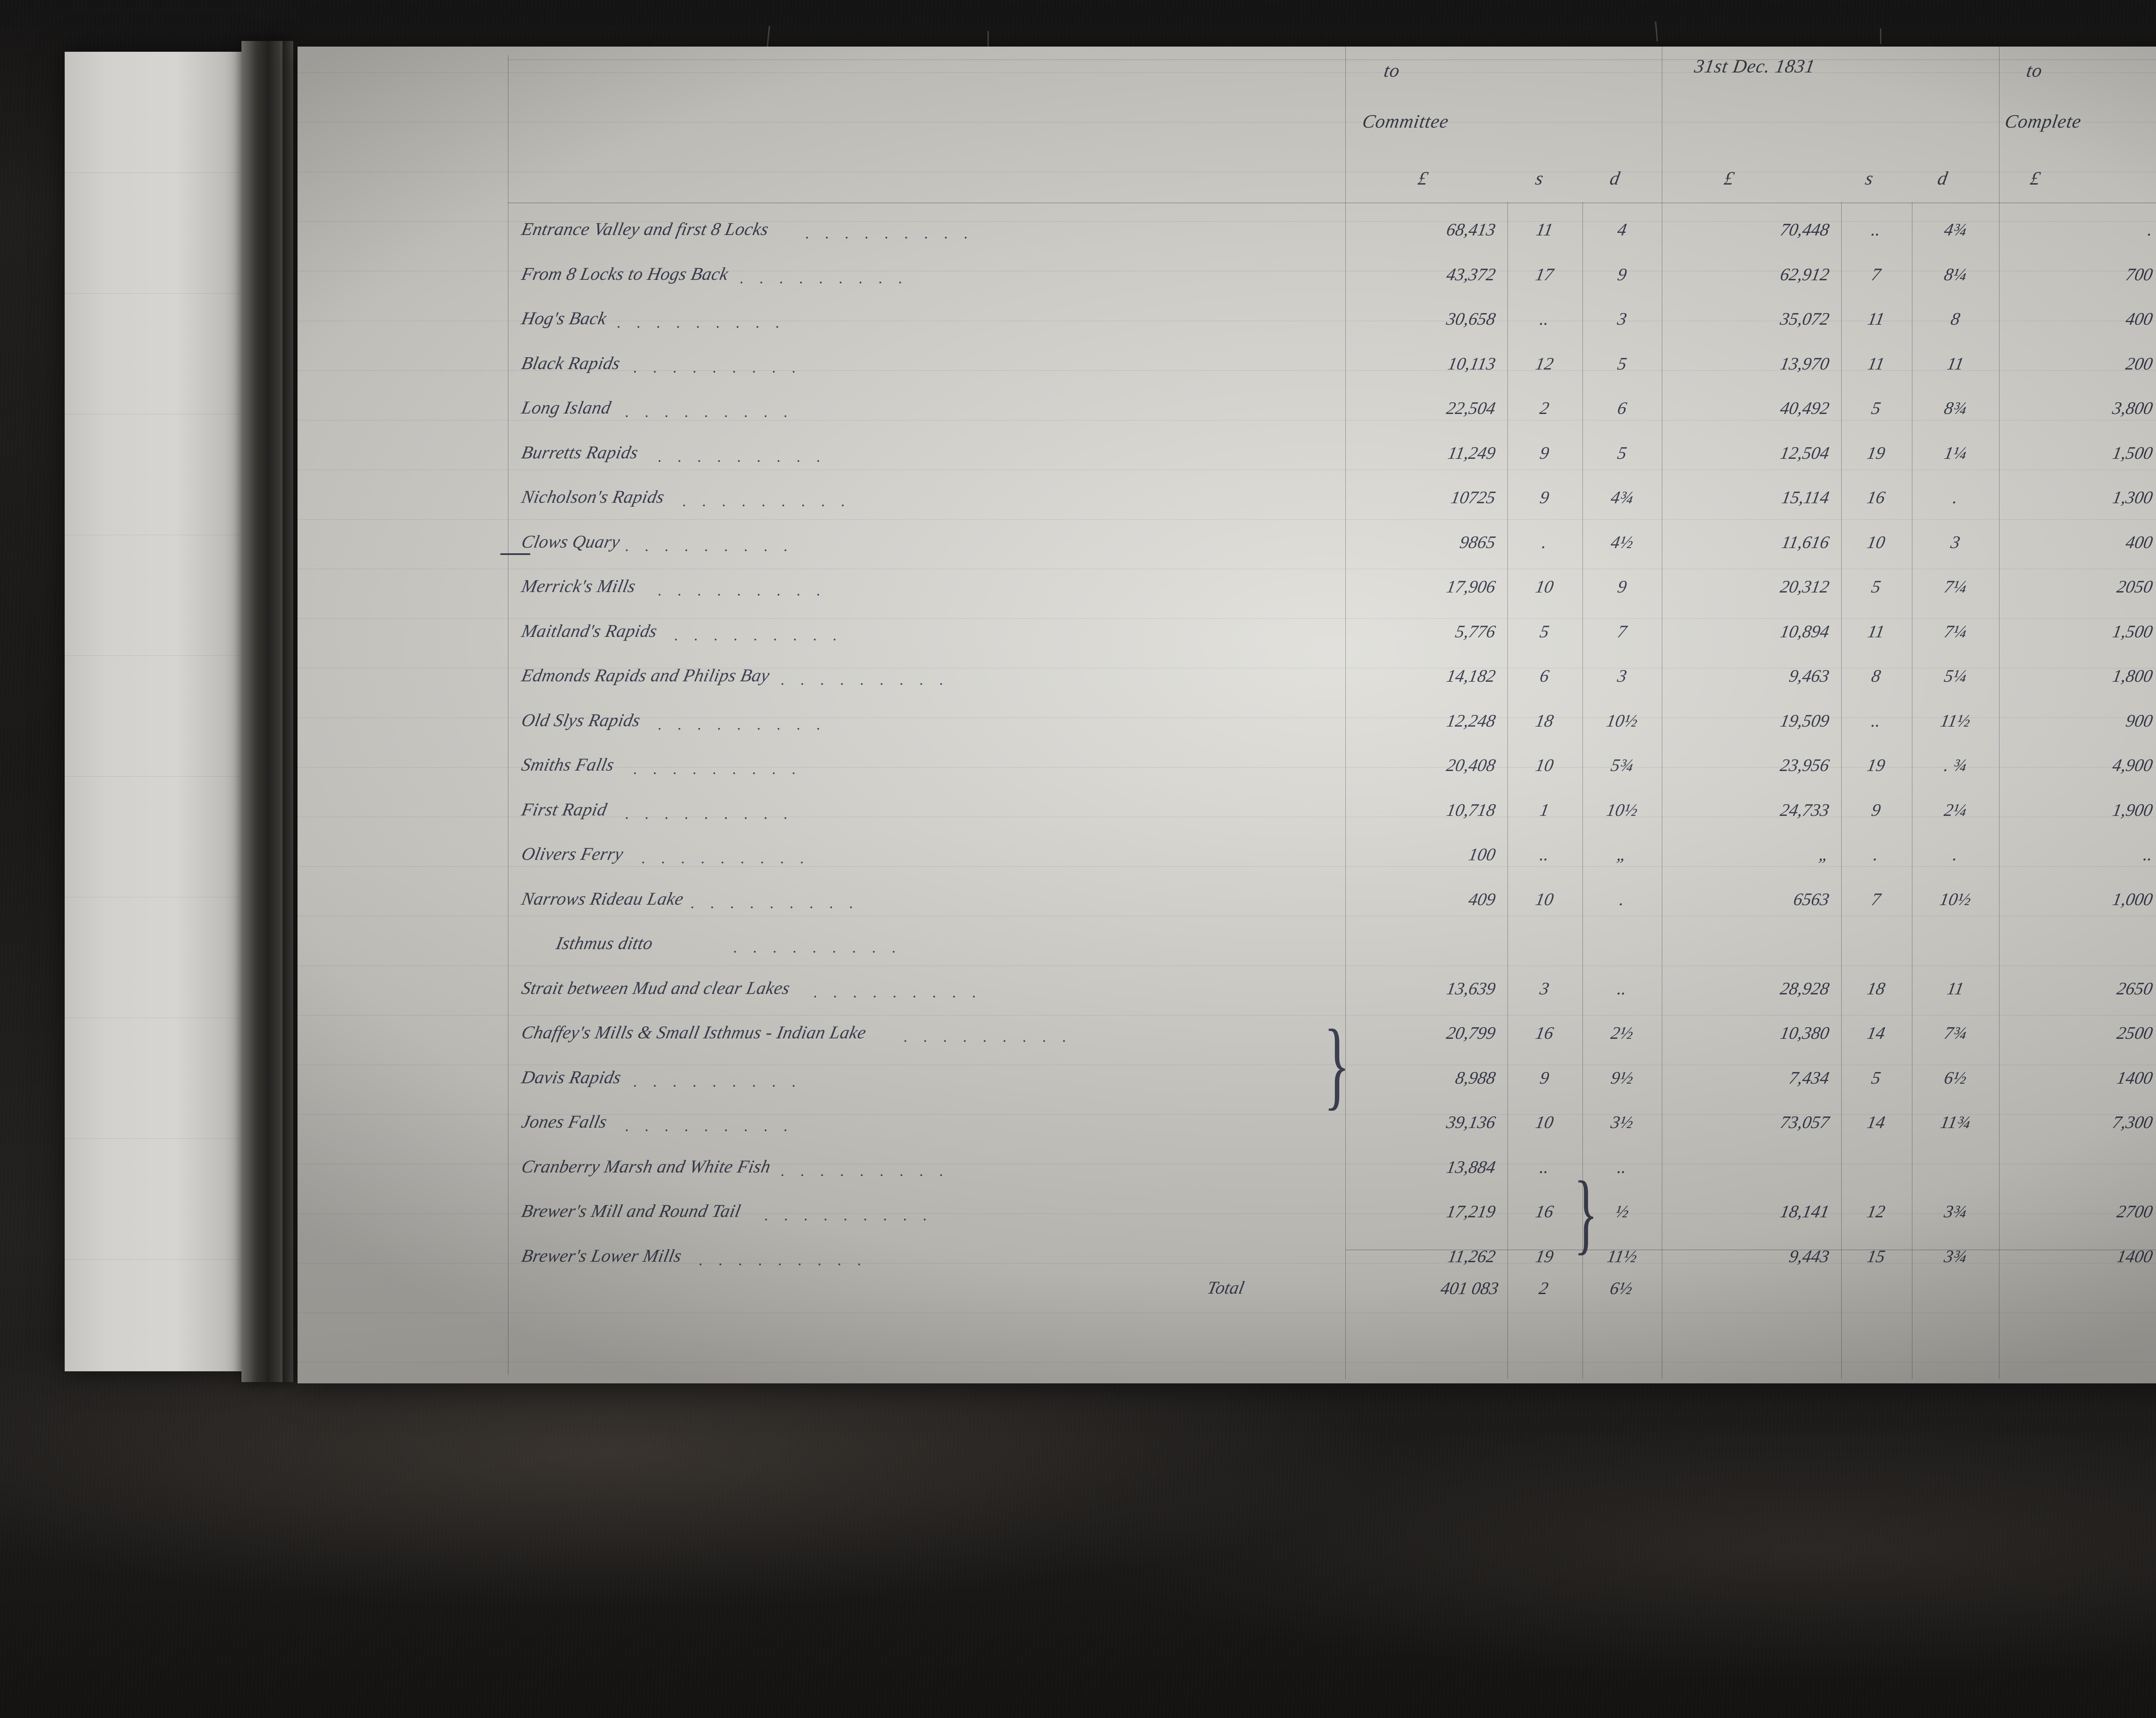  I want to click on cell-at_date-pounds: 10,894, so click(1805, 631).